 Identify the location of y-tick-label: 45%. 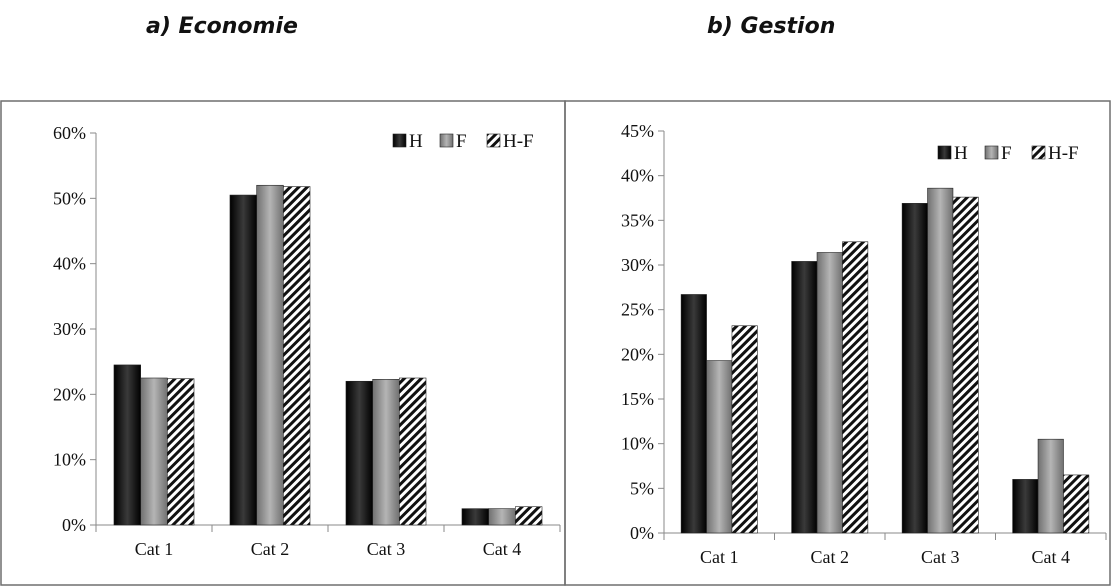
(637, 131).